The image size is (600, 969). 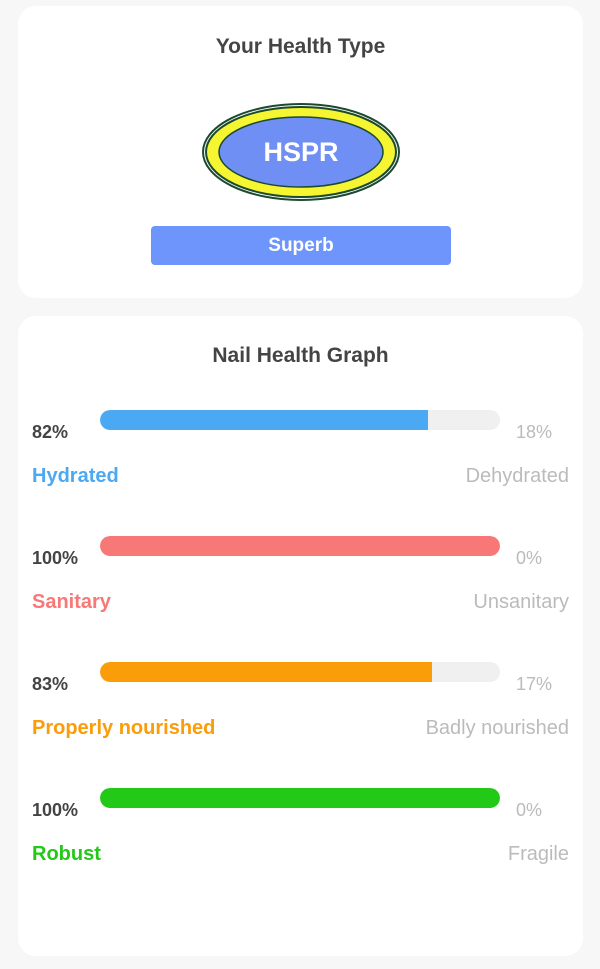 I want to click on metric-sanitation: 100% 0% Sanitary Unsanitary, so click(x=300, y=576).